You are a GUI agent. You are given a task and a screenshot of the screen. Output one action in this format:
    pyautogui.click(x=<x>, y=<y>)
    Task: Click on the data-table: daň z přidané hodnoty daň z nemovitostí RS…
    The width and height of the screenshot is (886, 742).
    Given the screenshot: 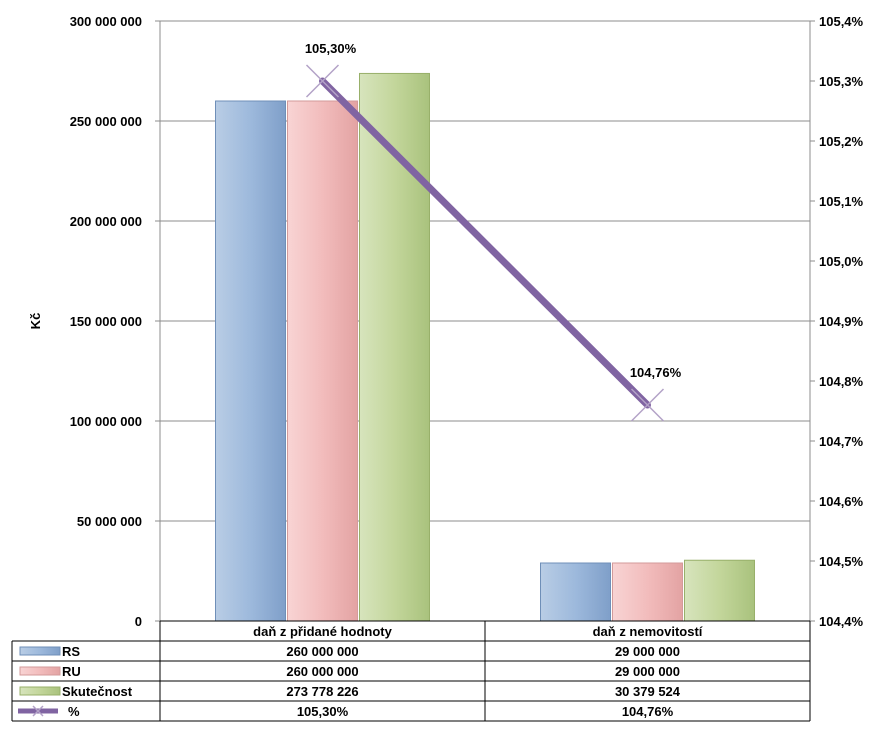 What is the action you would take?
    pyautogui.click(x=411, y=671)
    